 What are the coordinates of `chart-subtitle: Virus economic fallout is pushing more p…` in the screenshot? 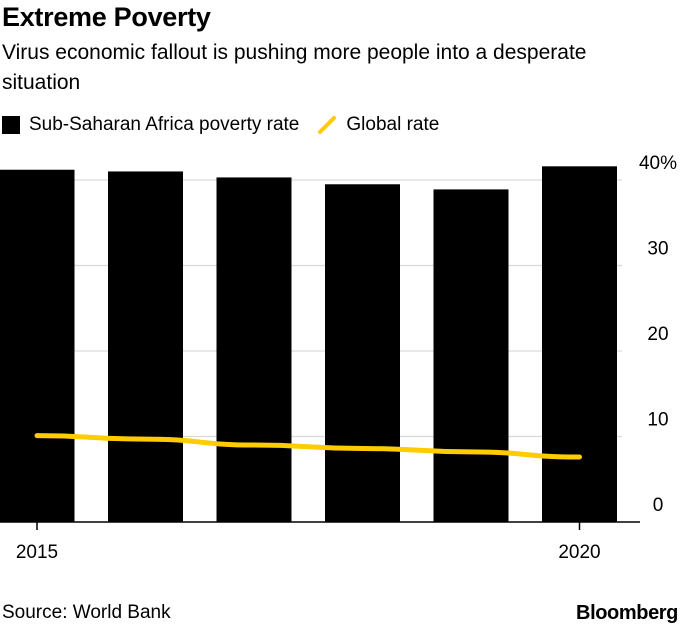 It's located at (294, 67).